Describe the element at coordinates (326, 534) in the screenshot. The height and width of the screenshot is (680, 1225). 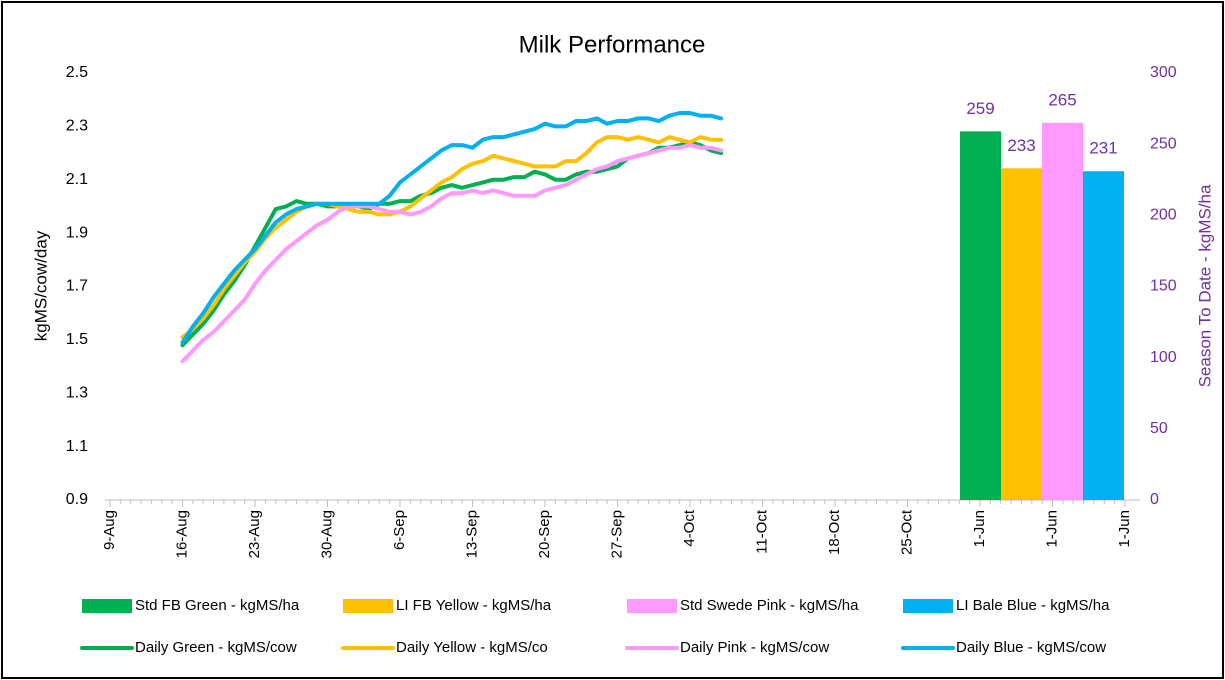
I see `x-tick-label: 30-Aug` at that location.